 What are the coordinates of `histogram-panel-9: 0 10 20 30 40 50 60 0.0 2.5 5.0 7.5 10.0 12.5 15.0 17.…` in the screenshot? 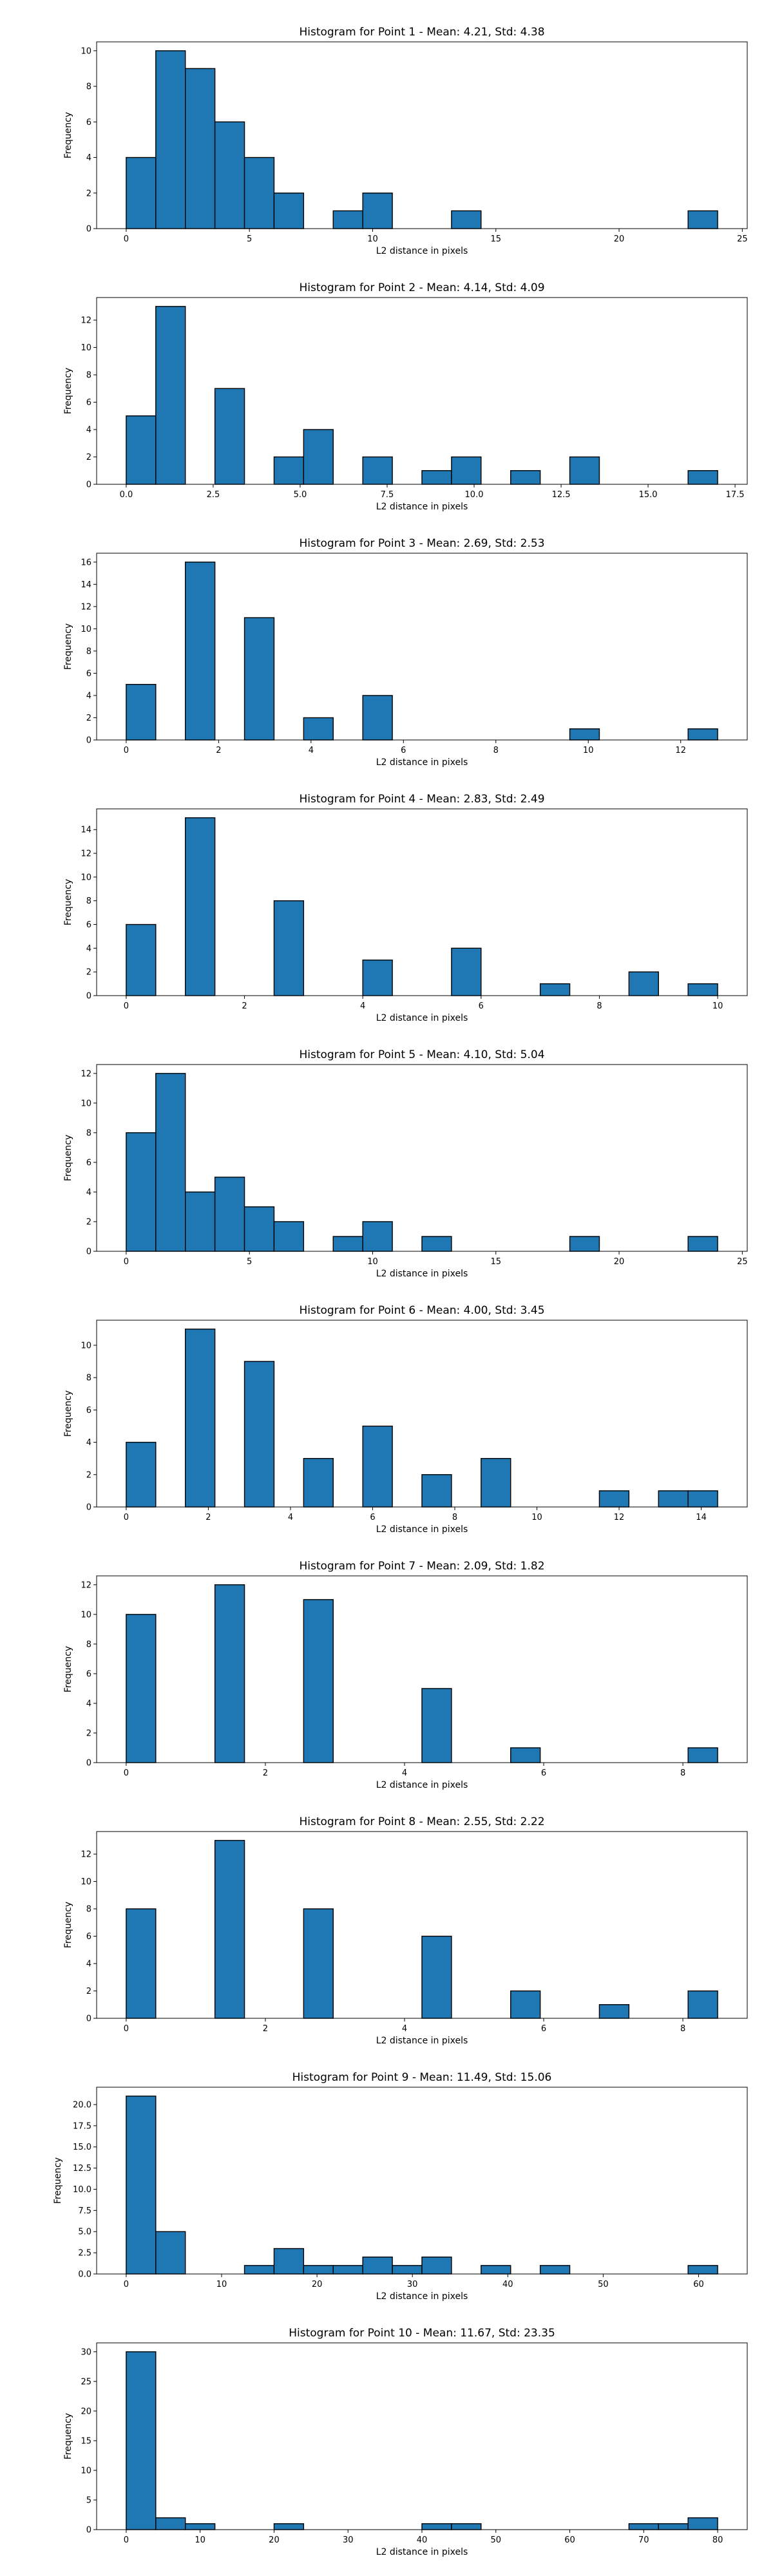 It's located at (400, 2186).